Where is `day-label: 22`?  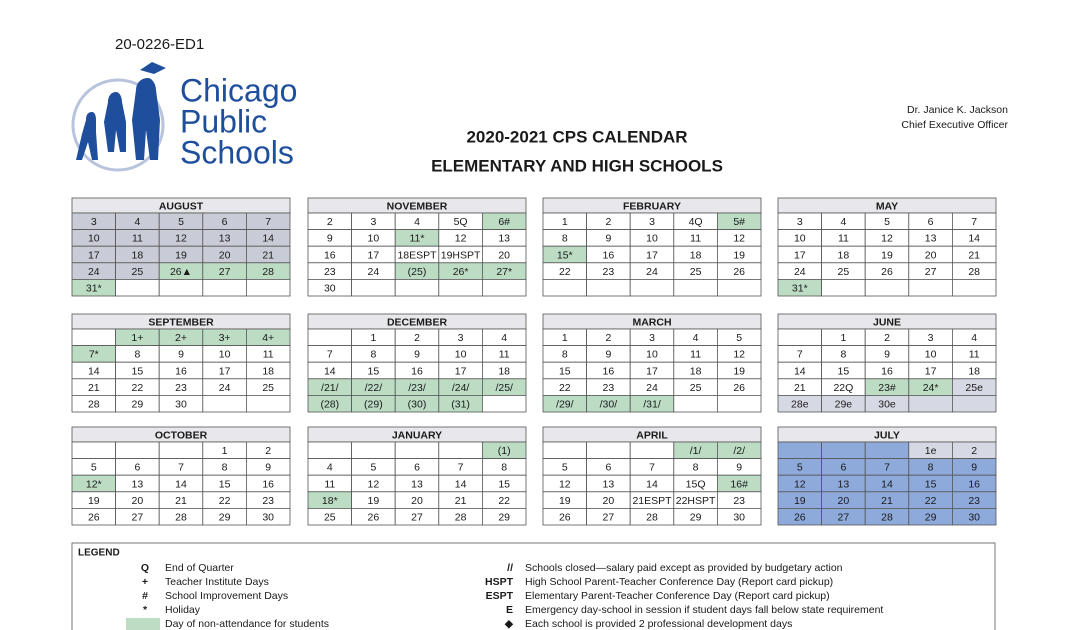
day-label: 22 is located at coordinates (931, 501).